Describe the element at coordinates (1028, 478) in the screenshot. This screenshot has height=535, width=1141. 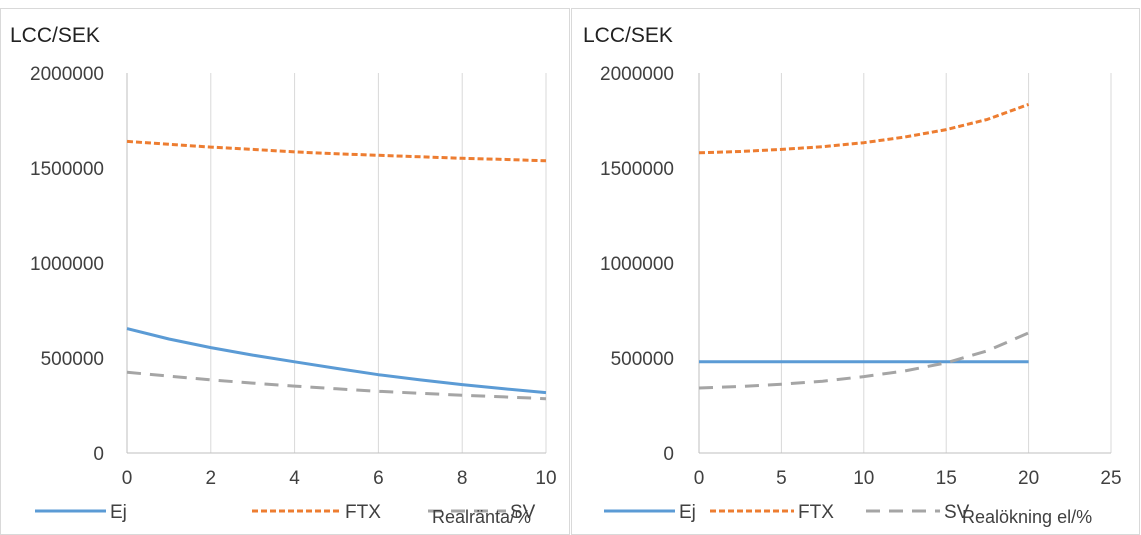
I see `x-tick-label: 20` at that location.